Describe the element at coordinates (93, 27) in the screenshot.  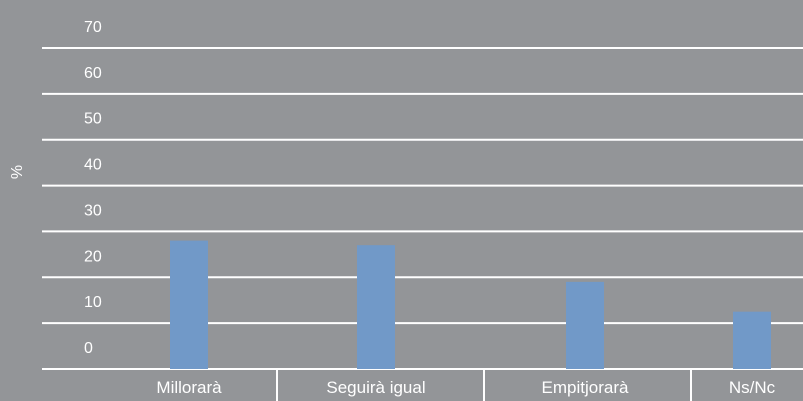
I see `y-tick-label-70: 70` at that location.